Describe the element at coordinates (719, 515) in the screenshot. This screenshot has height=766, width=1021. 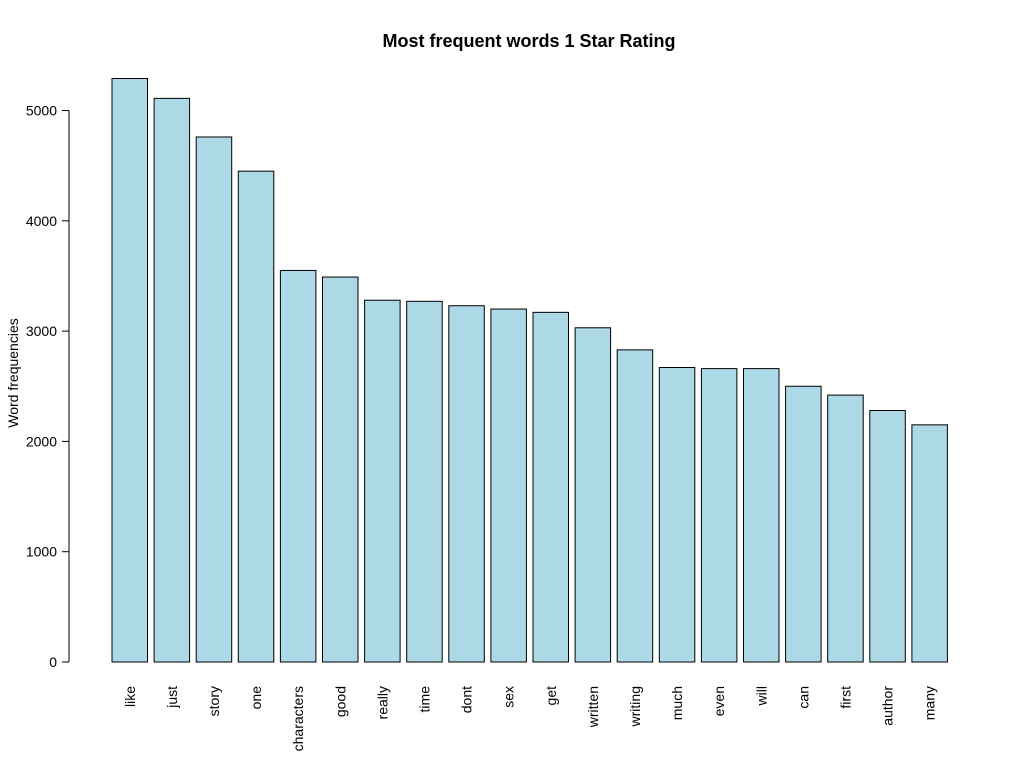
I see `bar-even` at that location.